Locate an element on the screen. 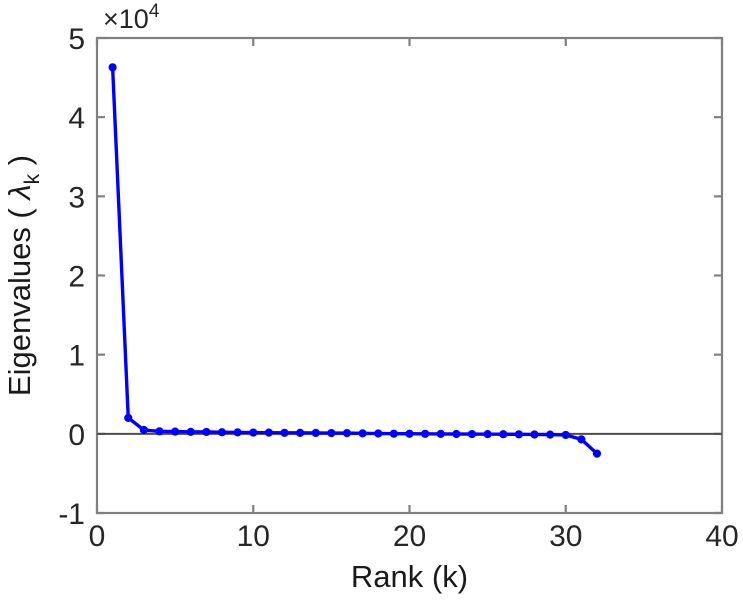 This screenshot has width=743, height=600. x-tick-label-4: 40 is located at coordinates (721, 536).